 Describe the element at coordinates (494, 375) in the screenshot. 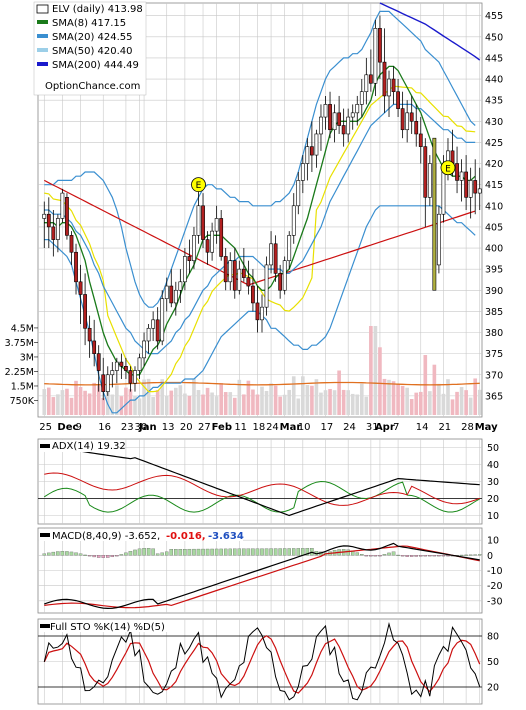

I see `price-tick-label: 370` at that location.